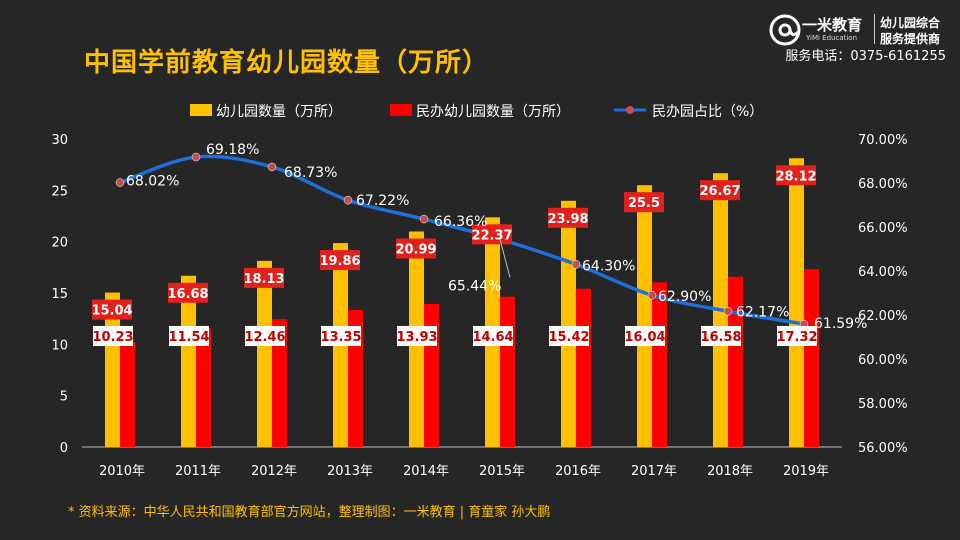 This screenshot has width=960, height=540. Describe the element at coordinates (122, 471) in the screenshot. I see `x-tick-label: 2010年` at that location.